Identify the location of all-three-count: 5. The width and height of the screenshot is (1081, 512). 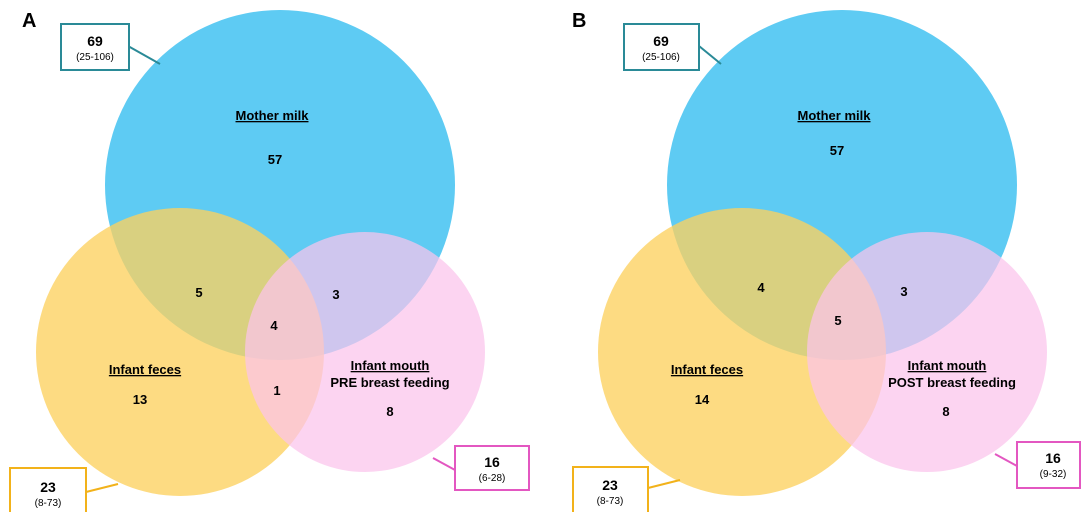
(837, 320).